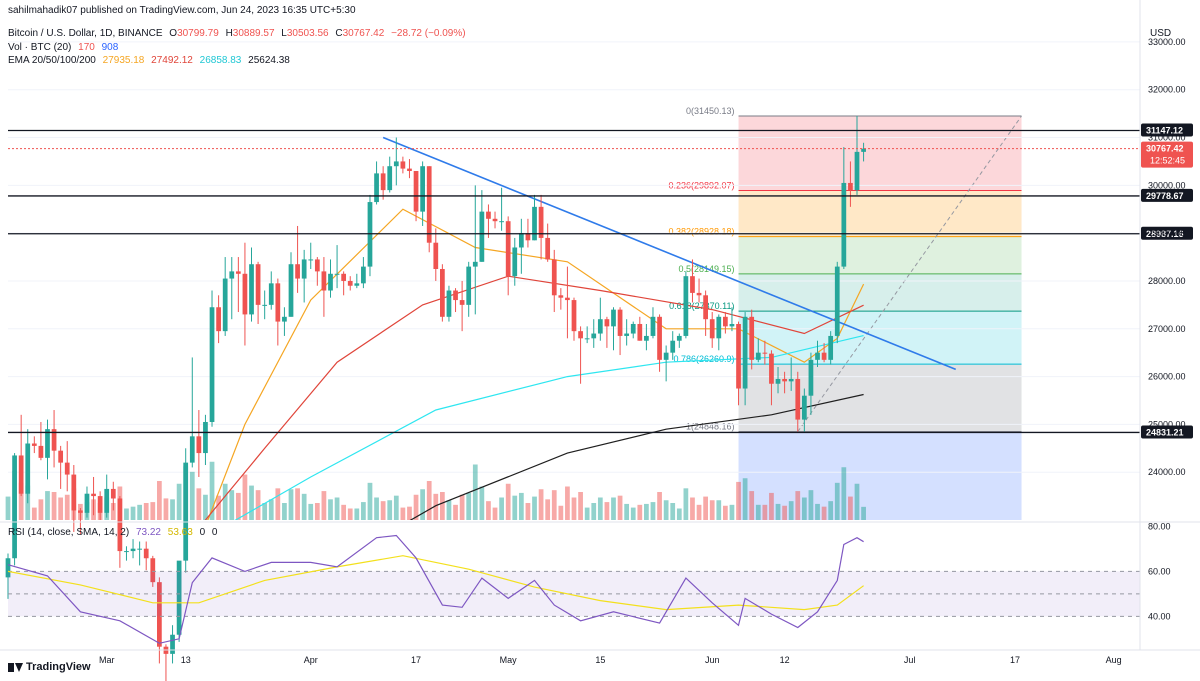 The width and height of the screenshot is (1200, 681). Describe the element at coordinates (86, 47) in the screenshot. I see `vol-value-1: 170` at that location.